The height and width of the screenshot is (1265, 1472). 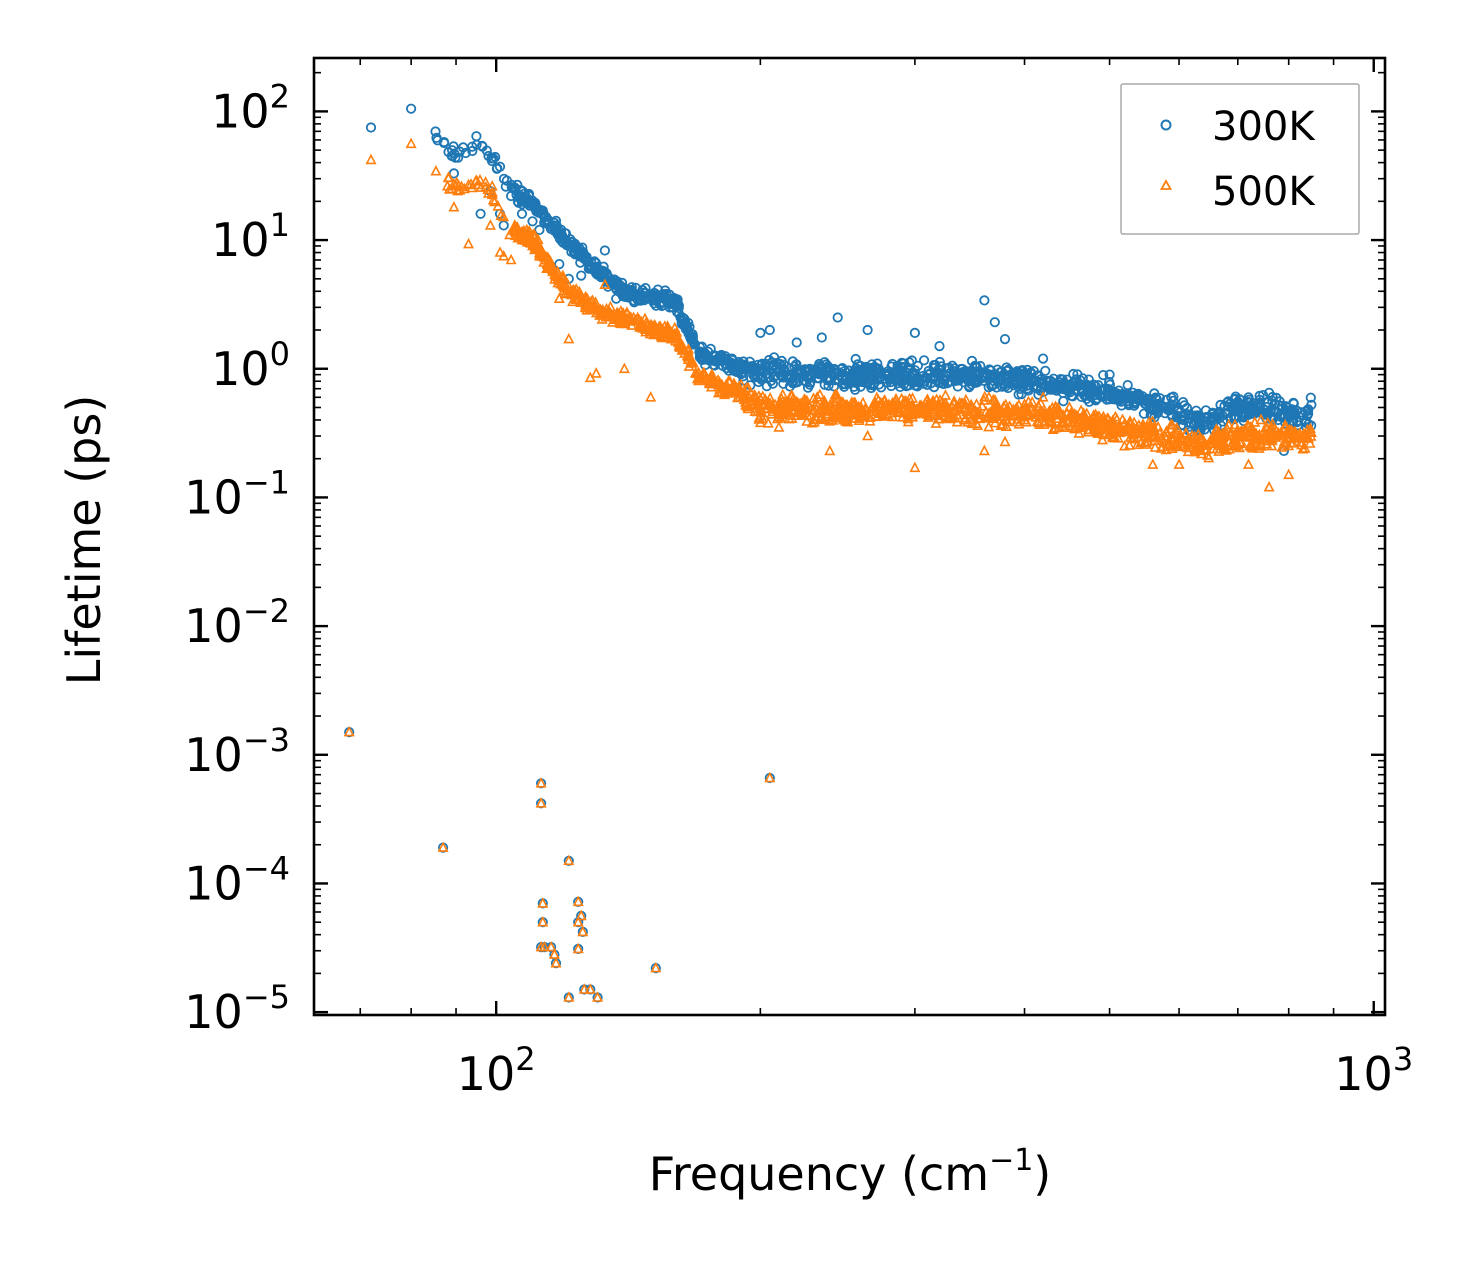 I want to click on y-tick-label-exponent: −4, so click(x=266, y=868).